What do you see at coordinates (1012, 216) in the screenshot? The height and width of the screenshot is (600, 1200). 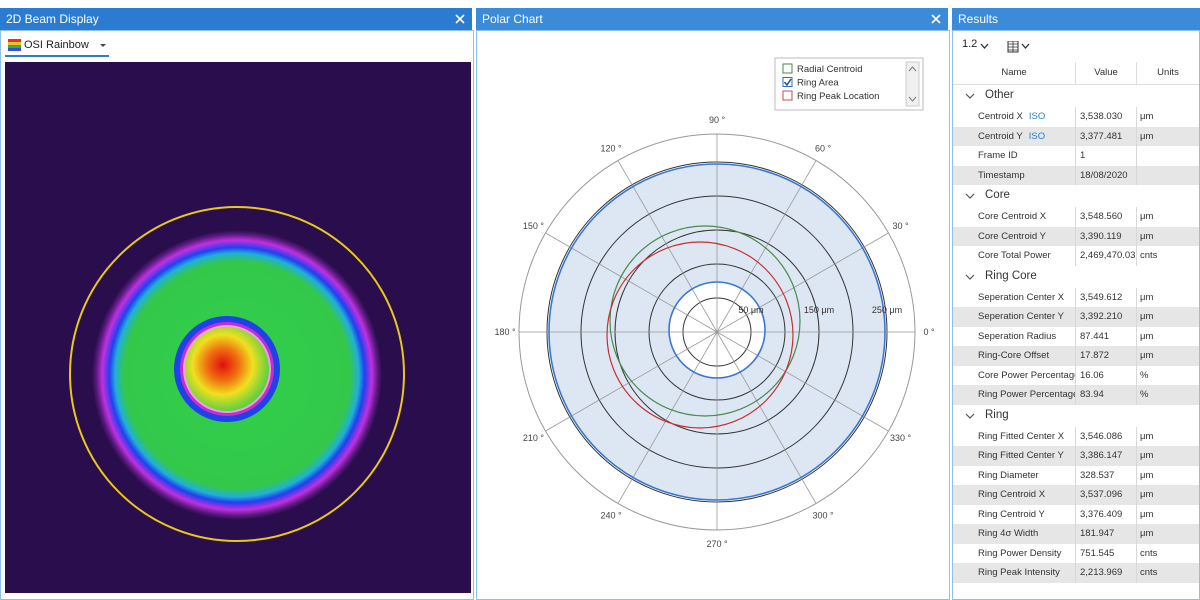 I see `row-name: Core Centroid X` at bounding box center [1012, 216].